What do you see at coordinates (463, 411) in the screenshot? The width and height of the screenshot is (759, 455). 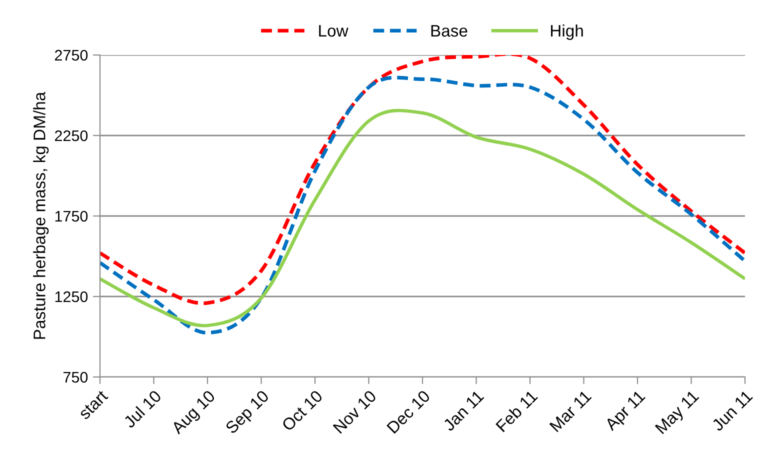 I see `x-tick-label: Jan 11` at bounding box center [463, 411].